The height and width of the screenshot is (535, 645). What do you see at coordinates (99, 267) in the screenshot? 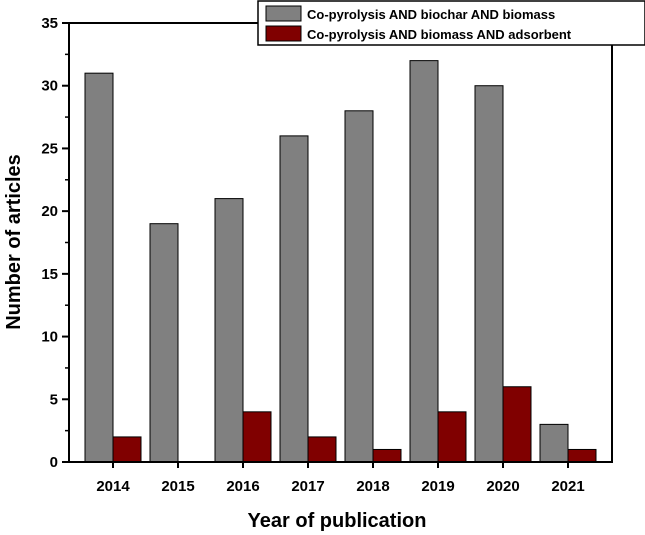
I see `bar-series-1-2014` at bounding box center [99, 267].